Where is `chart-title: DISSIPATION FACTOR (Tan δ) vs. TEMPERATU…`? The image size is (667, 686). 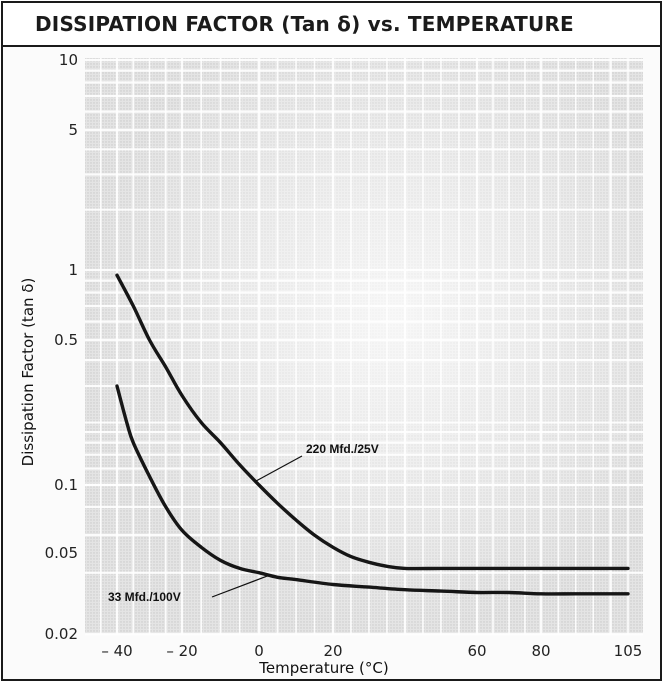 chart-title: DISSIPATION FACTOR (Tan δ) vs. TEMPERATU… is located at coordinates (304, 24).